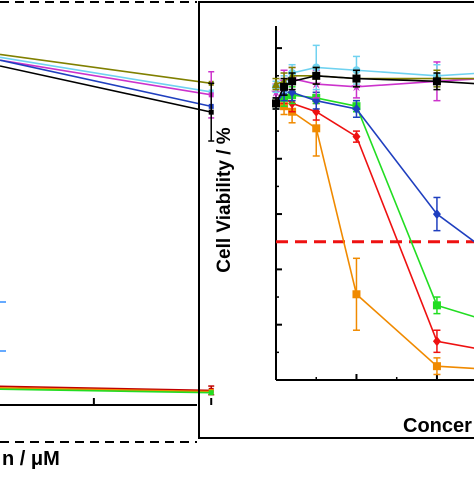  I want to click on left-x-ticks, so click(152, 401).